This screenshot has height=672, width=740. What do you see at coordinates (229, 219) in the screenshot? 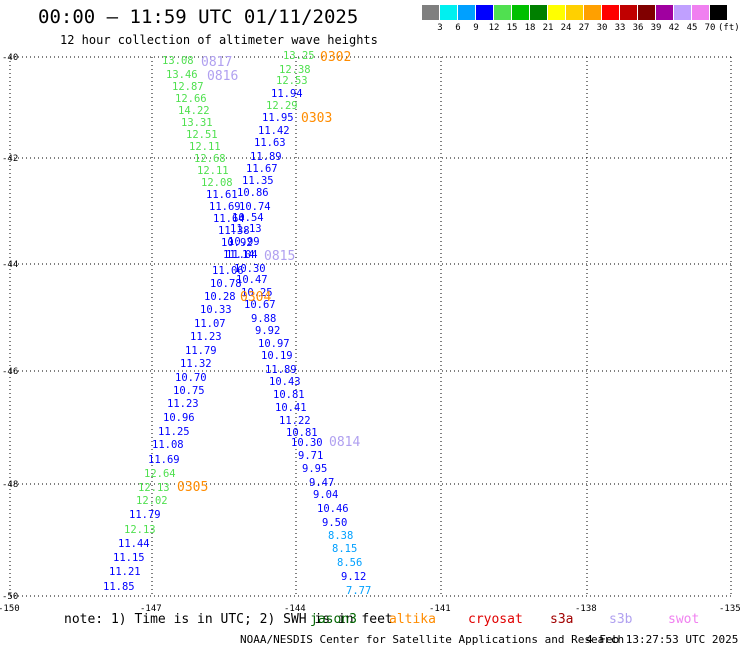
I see `wave-height-value: 11.64` at bounding box center [229, 219].